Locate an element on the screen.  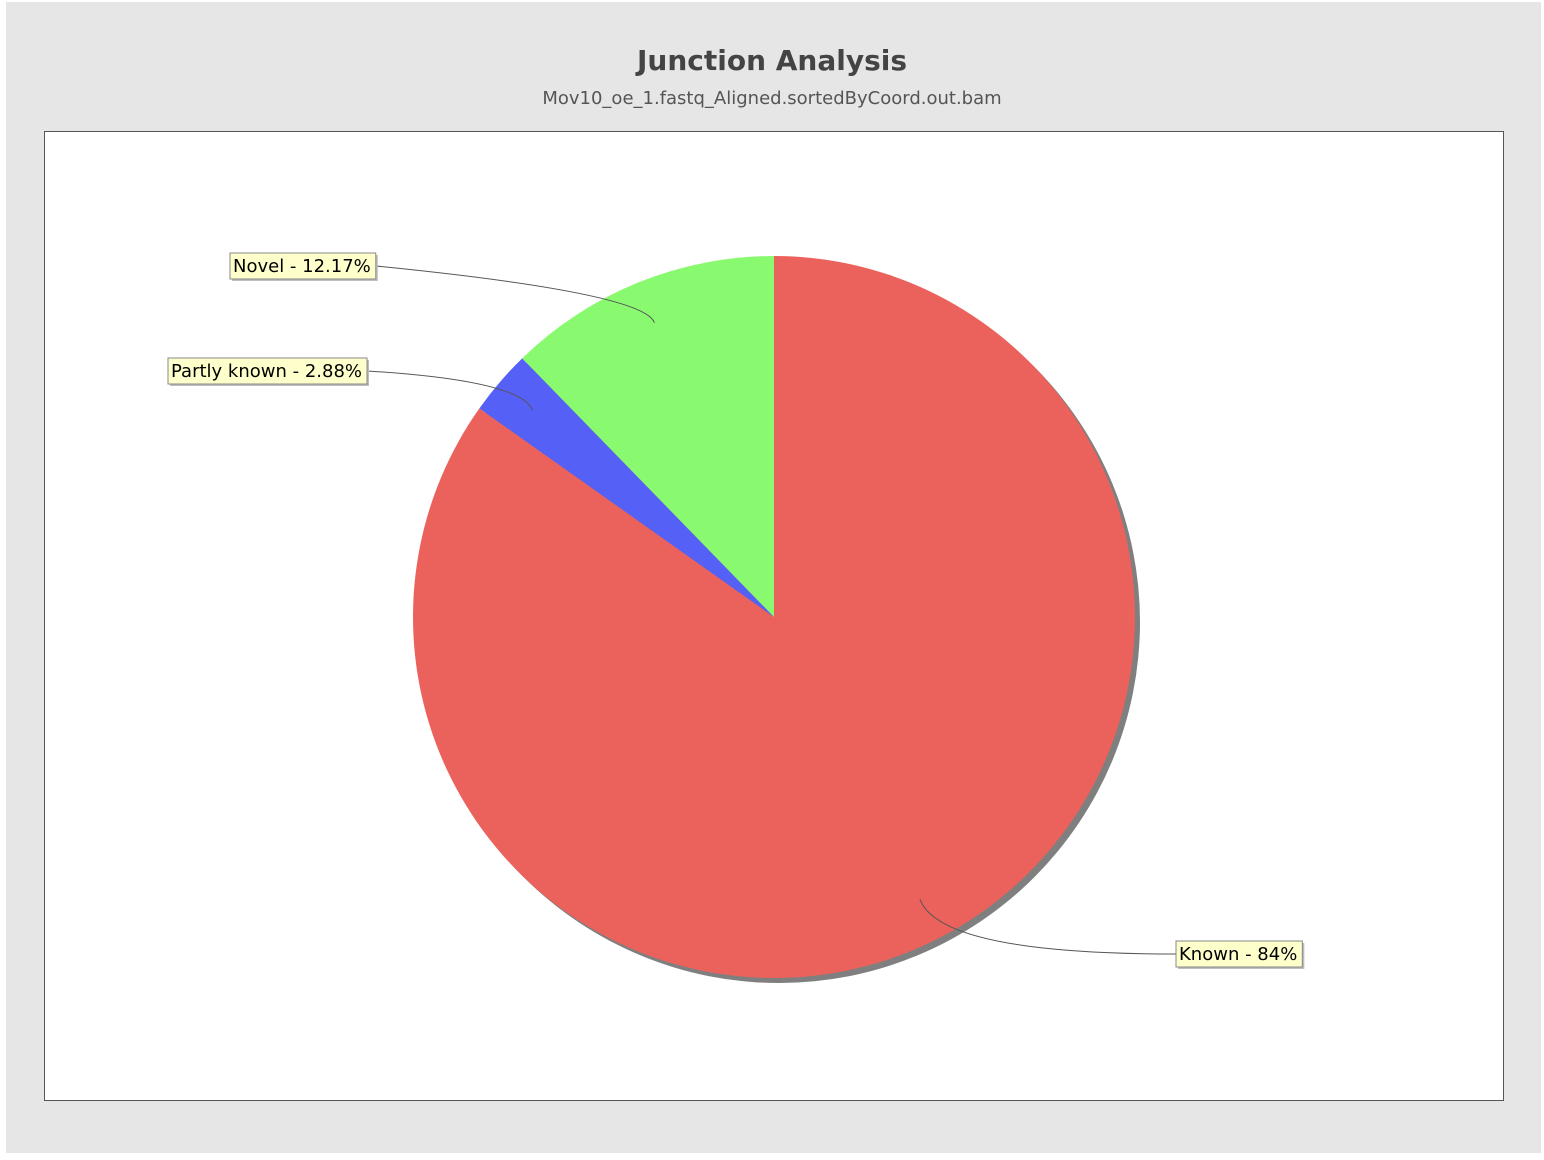
pie-label-partly-known: Partly known - 2.88% is located at coordinates (266, 371).